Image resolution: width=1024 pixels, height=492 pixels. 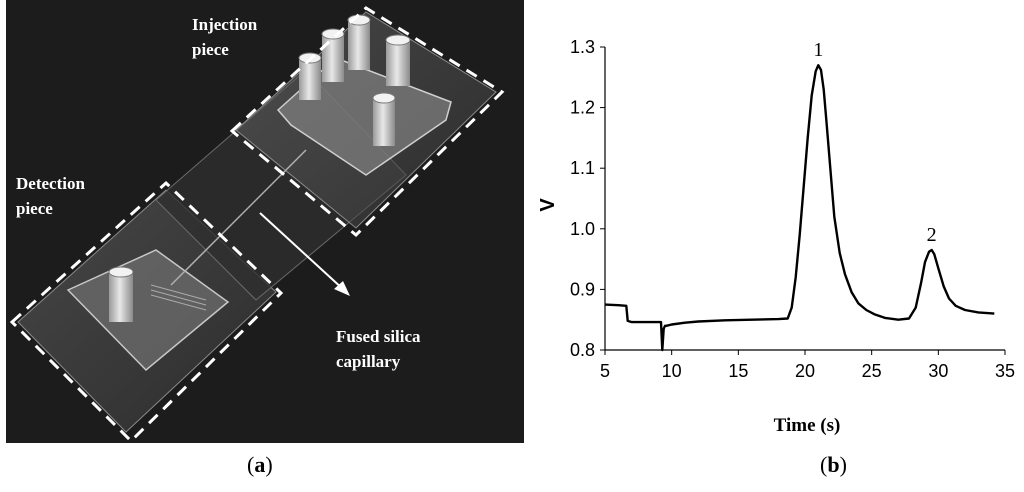 I want to click on panel-a-letter: a, so click(x=260, y=464).